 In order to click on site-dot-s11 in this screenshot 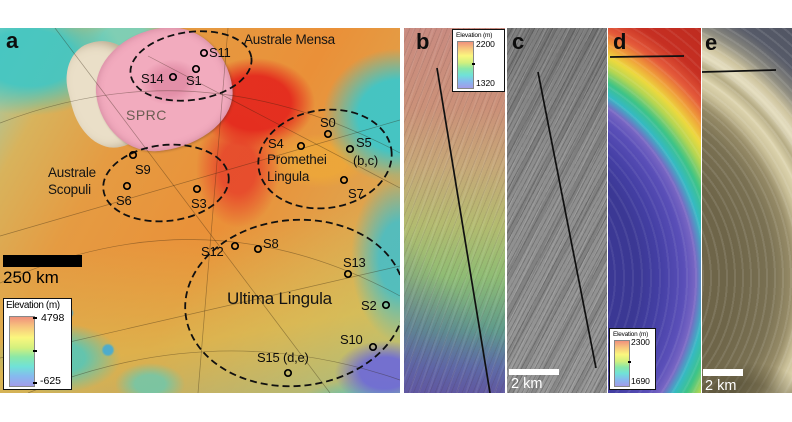, I will do `click(204, 53)`.